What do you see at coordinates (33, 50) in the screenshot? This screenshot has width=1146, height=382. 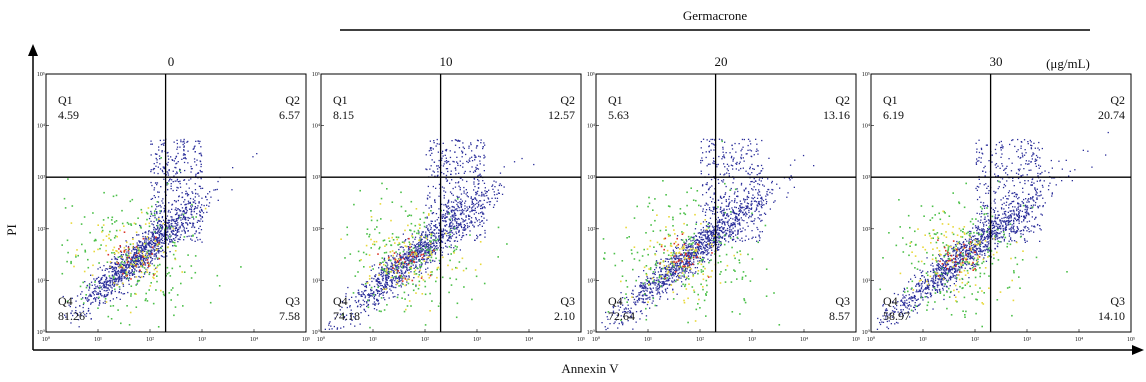 I see `y-axis-arrow-icon` at bounding box center [33, 50].